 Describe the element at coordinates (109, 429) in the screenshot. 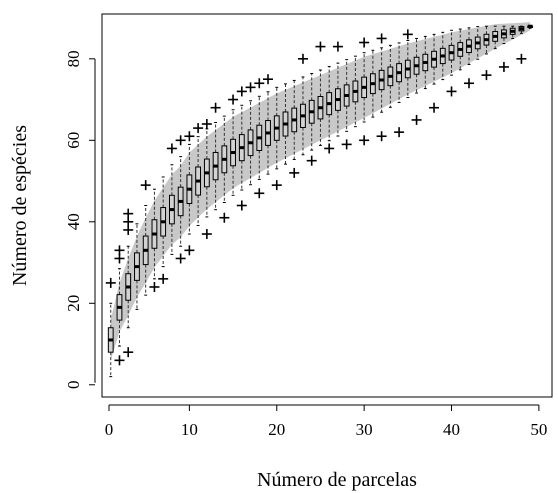

I see `x-tick-label-0: 0` at that location.